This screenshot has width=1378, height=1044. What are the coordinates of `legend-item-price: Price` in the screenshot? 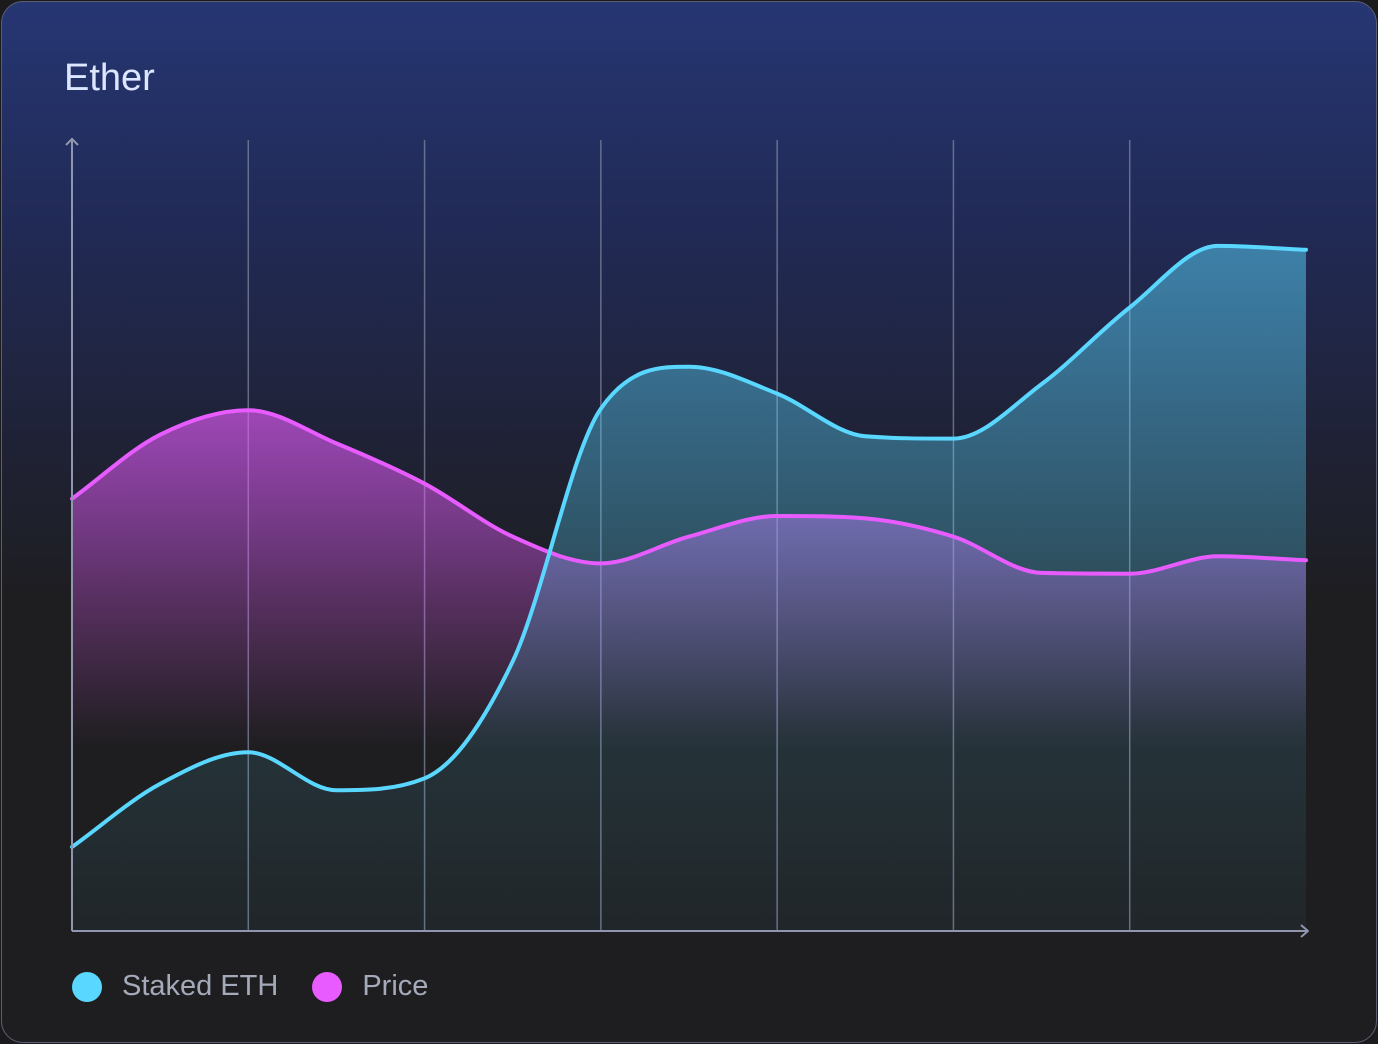 It's located at (370, 986).